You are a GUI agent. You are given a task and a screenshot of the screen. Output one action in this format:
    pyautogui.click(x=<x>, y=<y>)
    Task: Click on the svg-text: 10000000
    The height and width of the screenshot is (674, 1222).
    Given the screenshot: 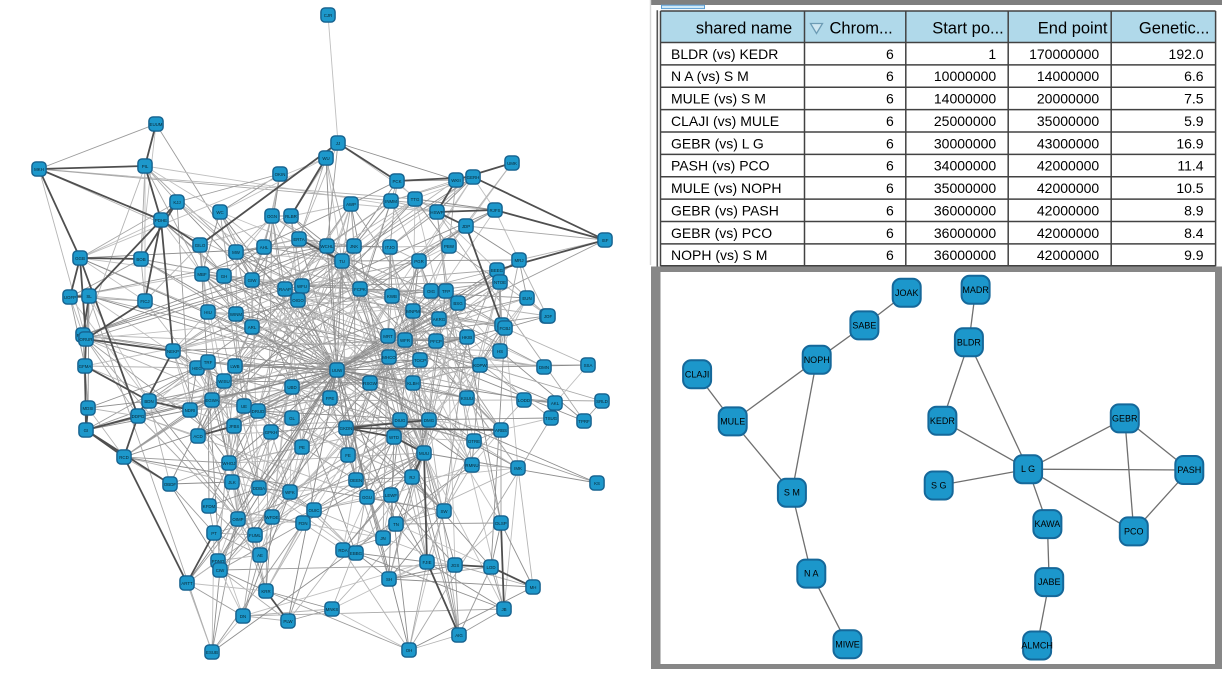 What is the action you would take?
    pyautogui.click(x=965, y=76)
    